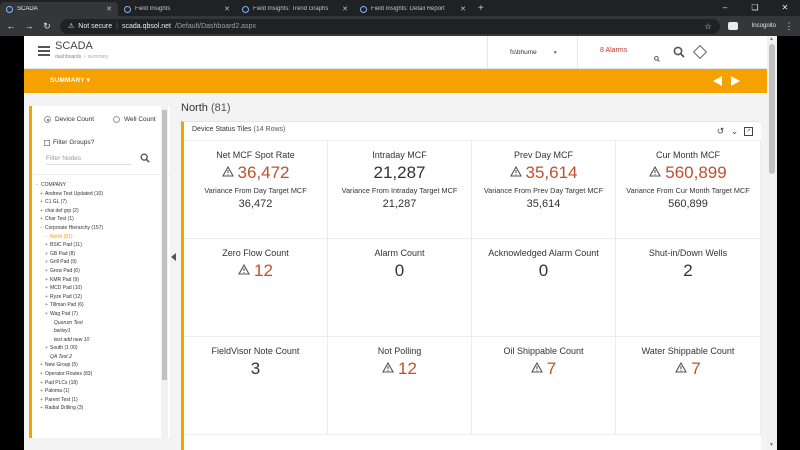 This screenshot has width=800, height=450. I want to click on browser-tab: Field Insights ✕, so click(177, 9).